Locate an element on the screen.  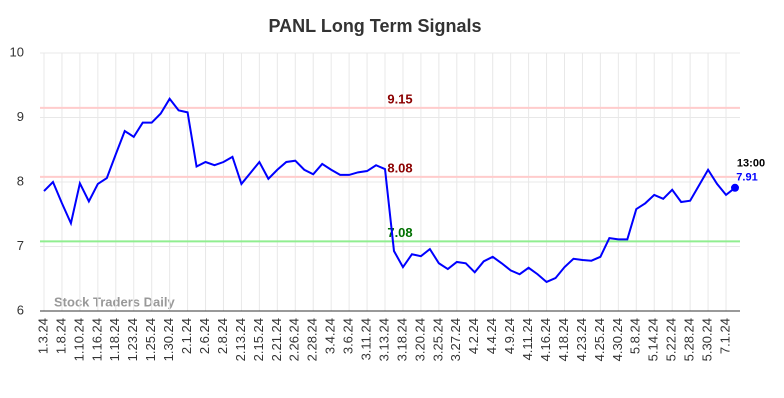
x-tick-label: 5.28.24 is located at coordinates (689, 339).